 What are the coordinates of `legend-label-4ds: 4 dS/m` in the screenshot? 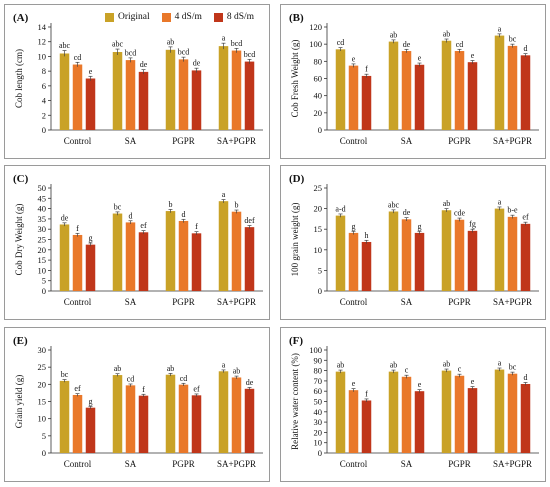 It's located at (188, 17).